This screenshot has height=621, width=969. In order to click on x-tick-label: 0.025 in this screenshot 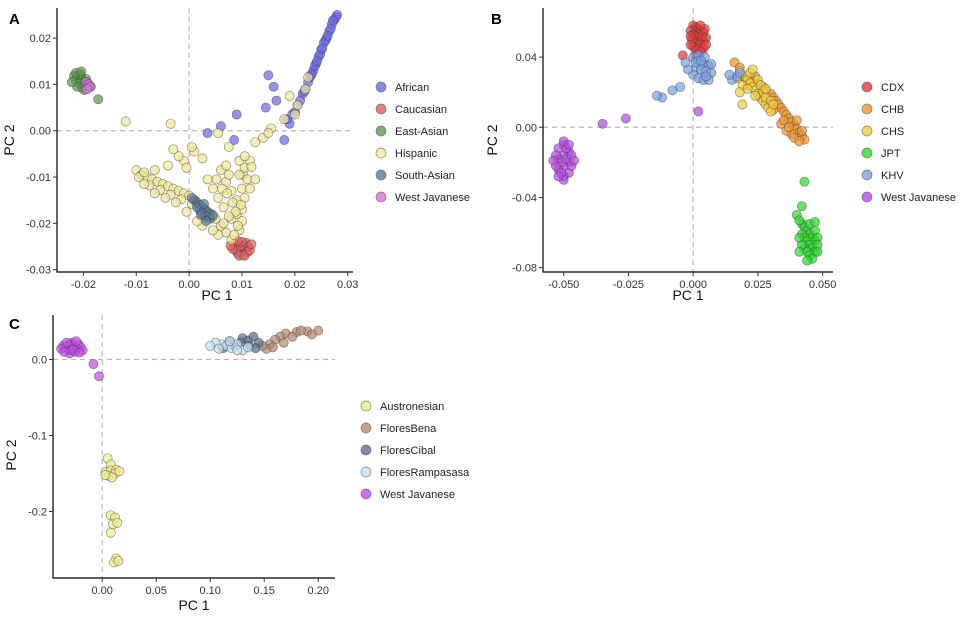, I will do `click(758, 285)`.